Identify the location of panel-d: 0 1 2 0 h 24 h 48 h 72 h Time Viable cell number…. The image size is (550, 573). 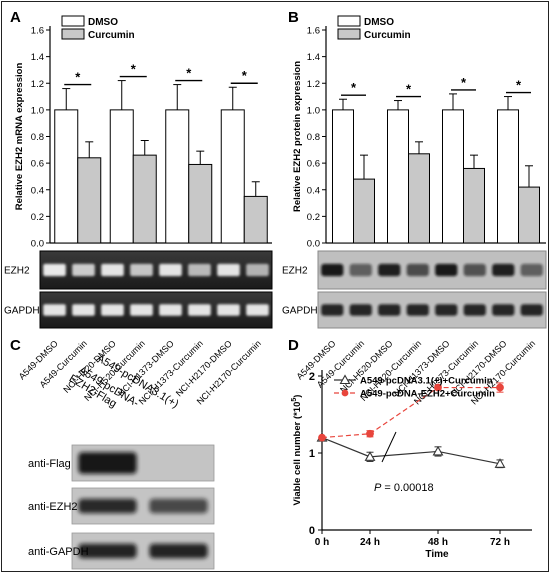
(411, 465).